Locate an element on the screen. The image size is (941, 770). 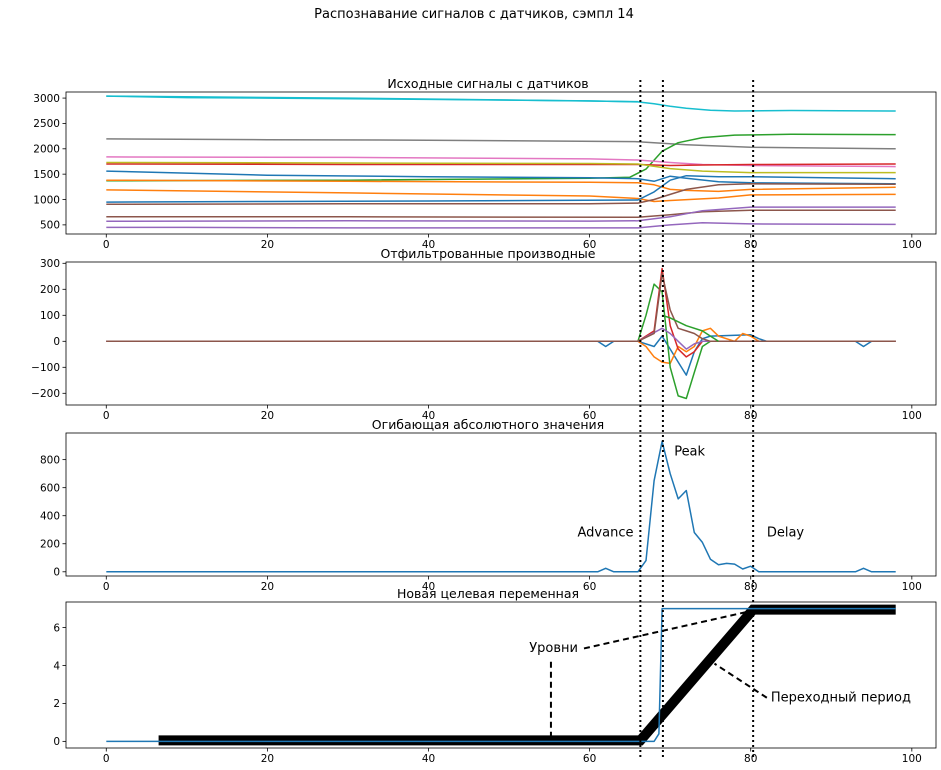
annotation-label: Delay is located at coordinates (786, 533).